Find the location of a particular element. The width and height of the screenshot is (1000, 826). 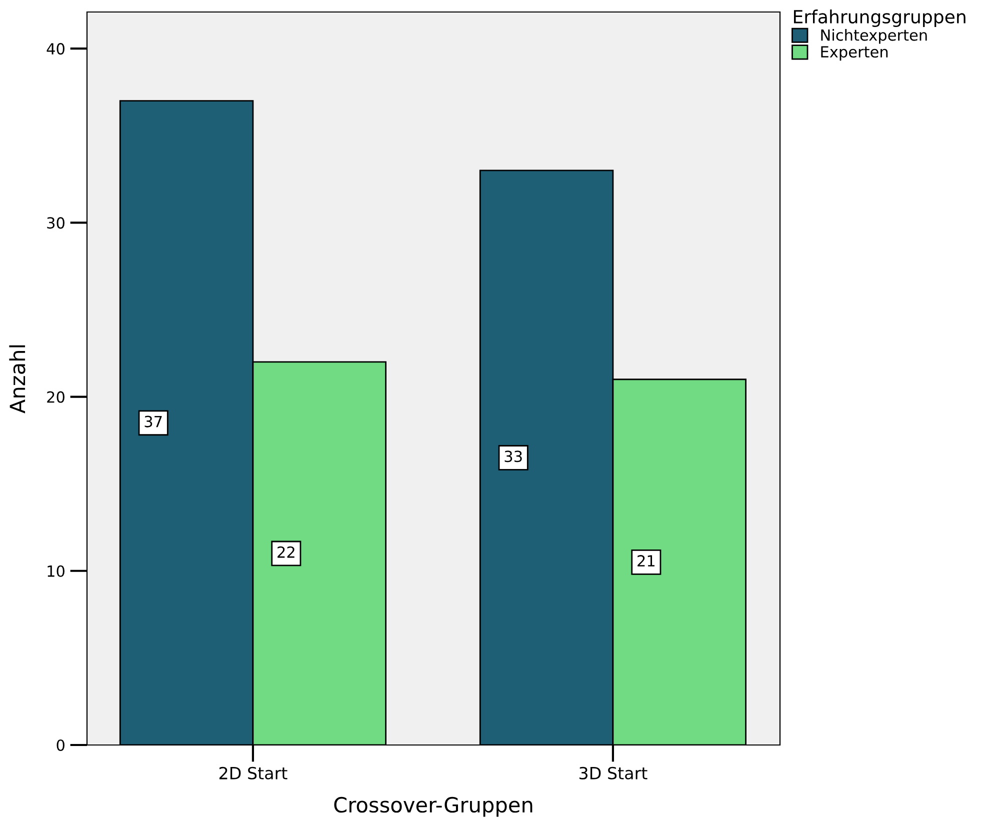

x-axis-title: Crossover-Gruppen is located at coordinates (433, 806).